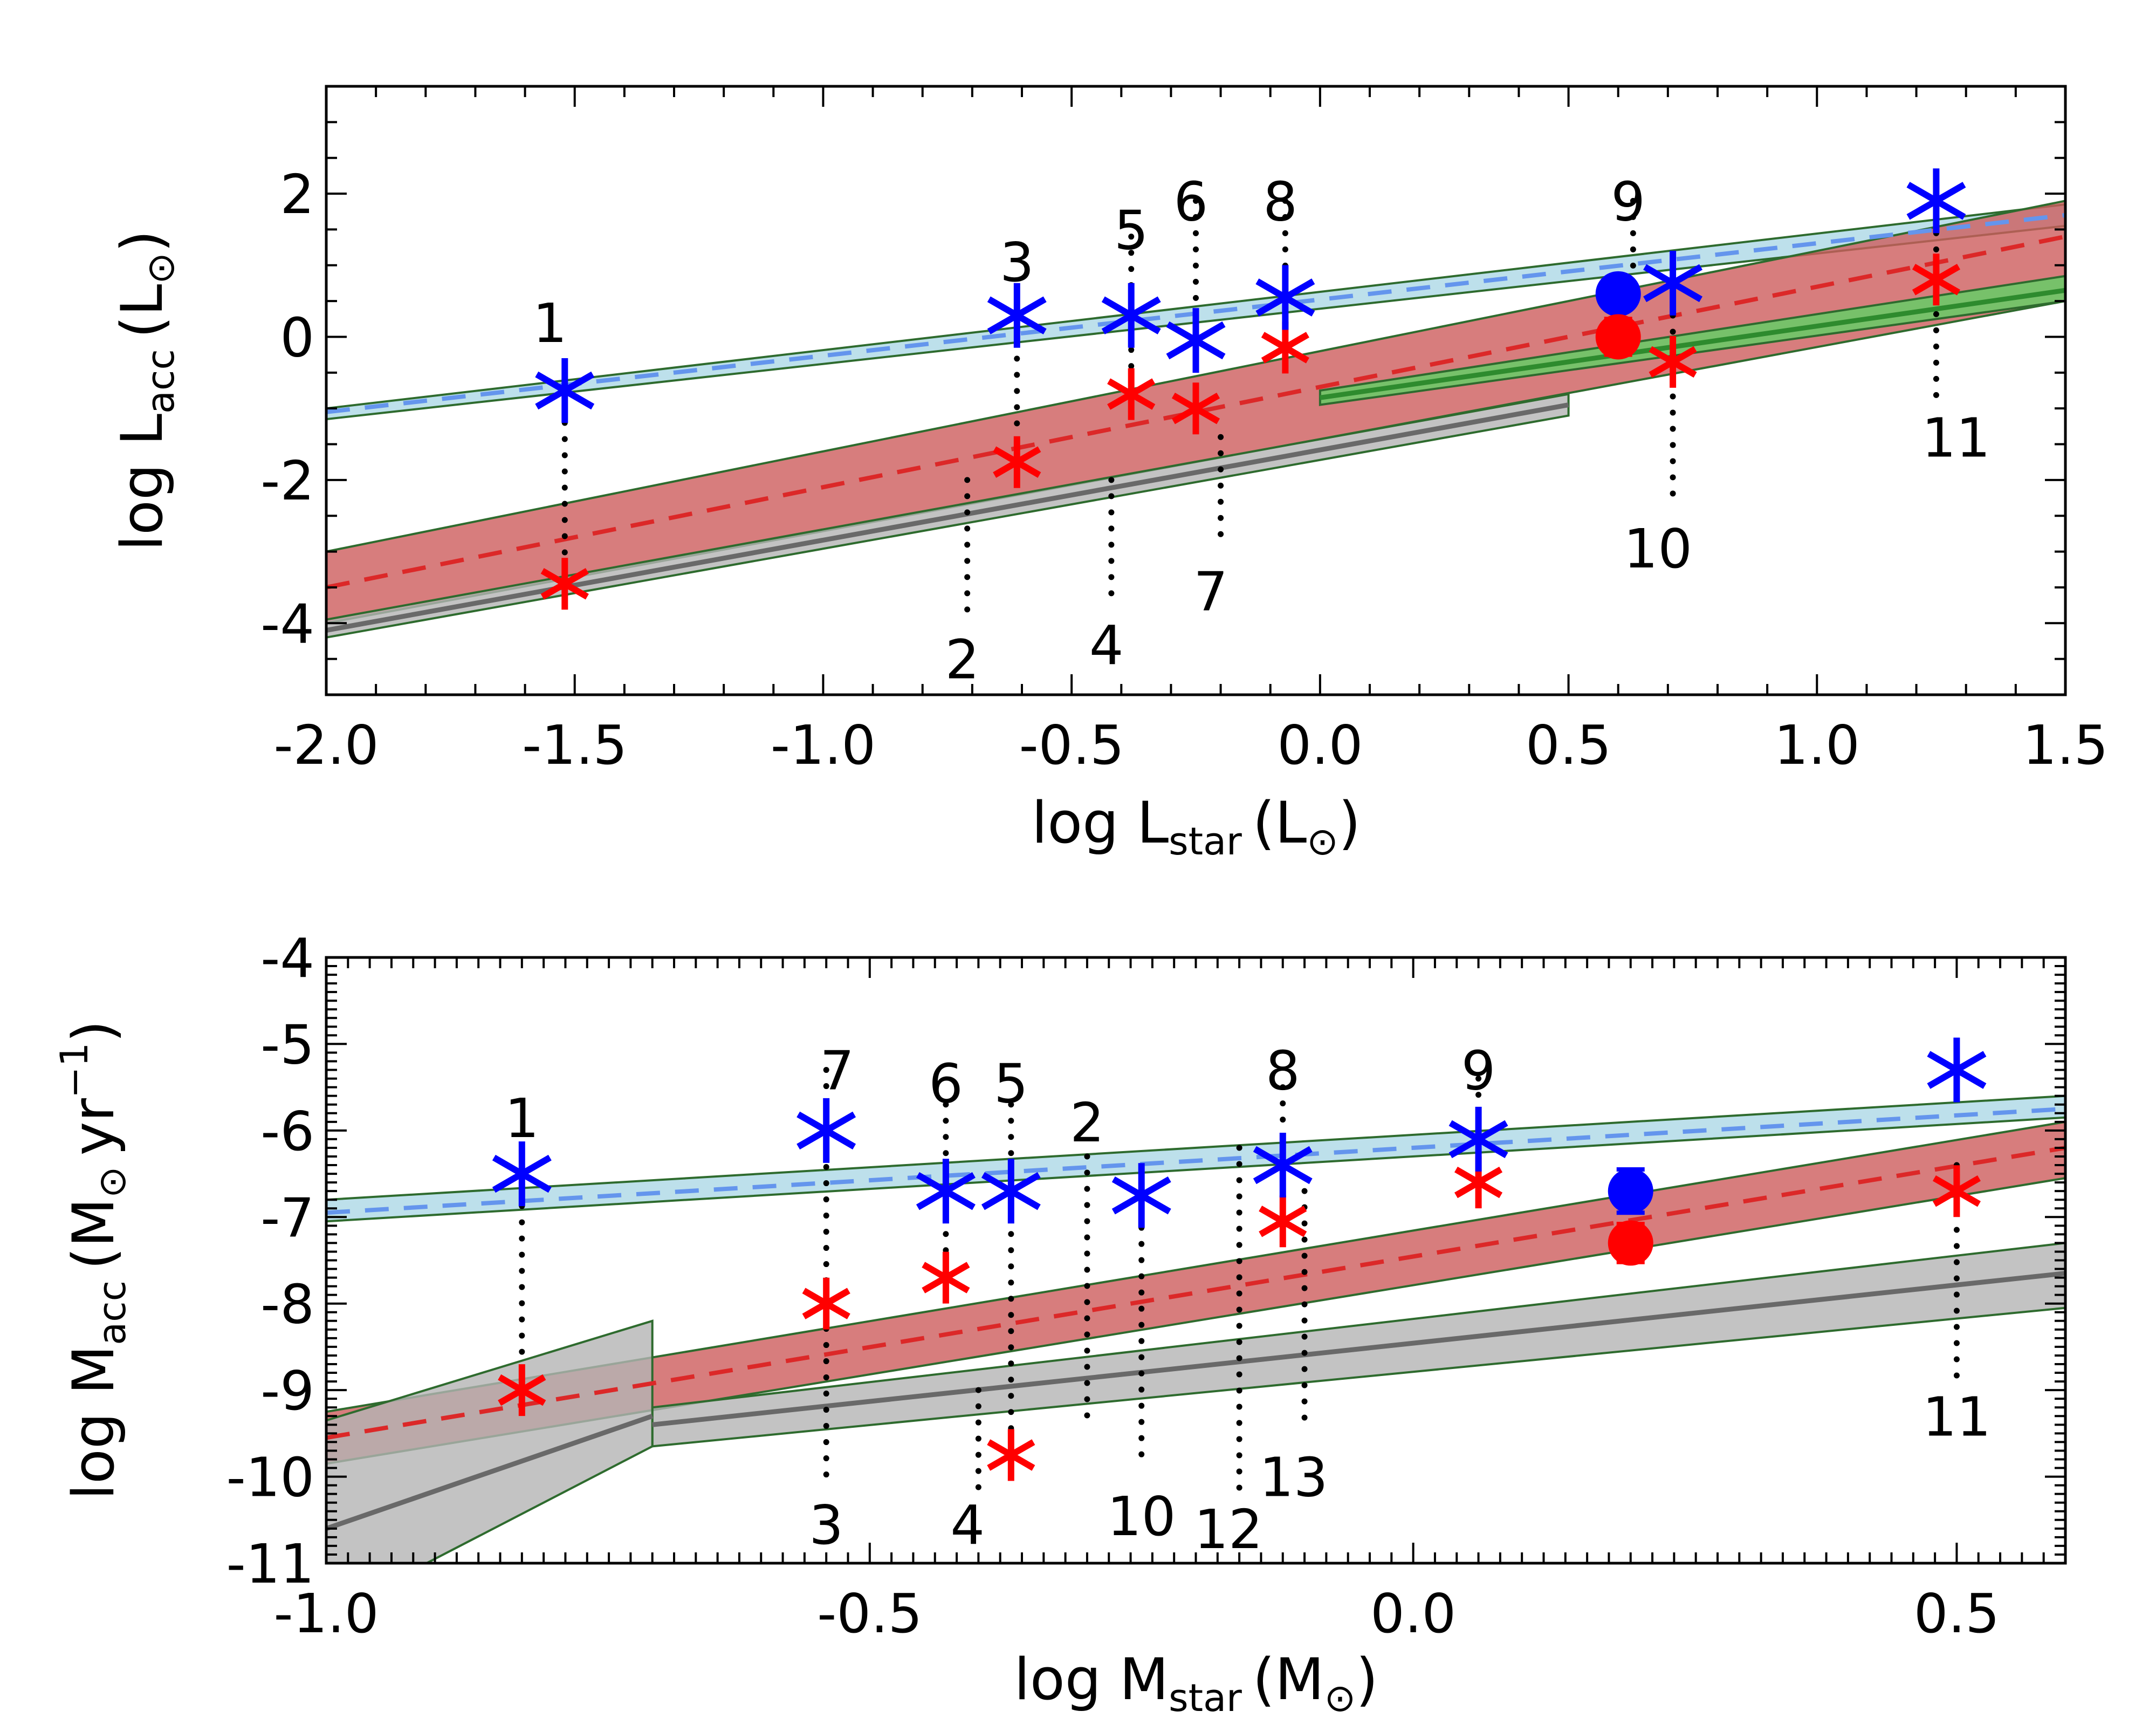  What do you see at coordinates (1228, 1529) in the screenshot?
I see `bottom-point-label: 12` at bounding box center [1228, 1529].